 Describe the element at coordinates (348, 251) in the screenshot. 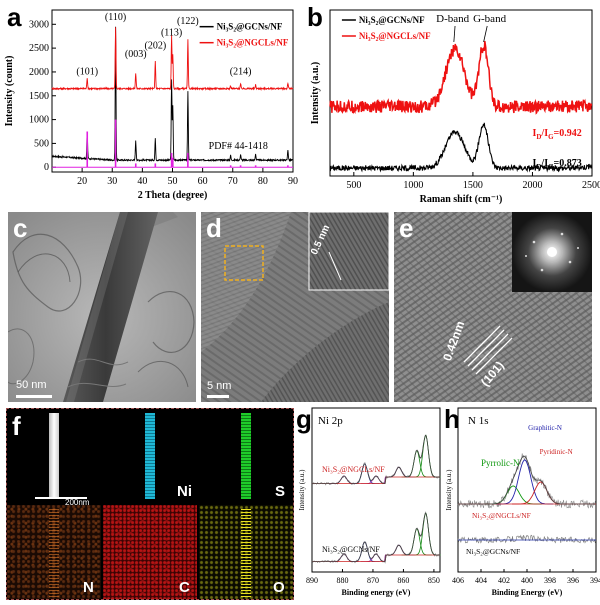

I see `inset-d` at that location.